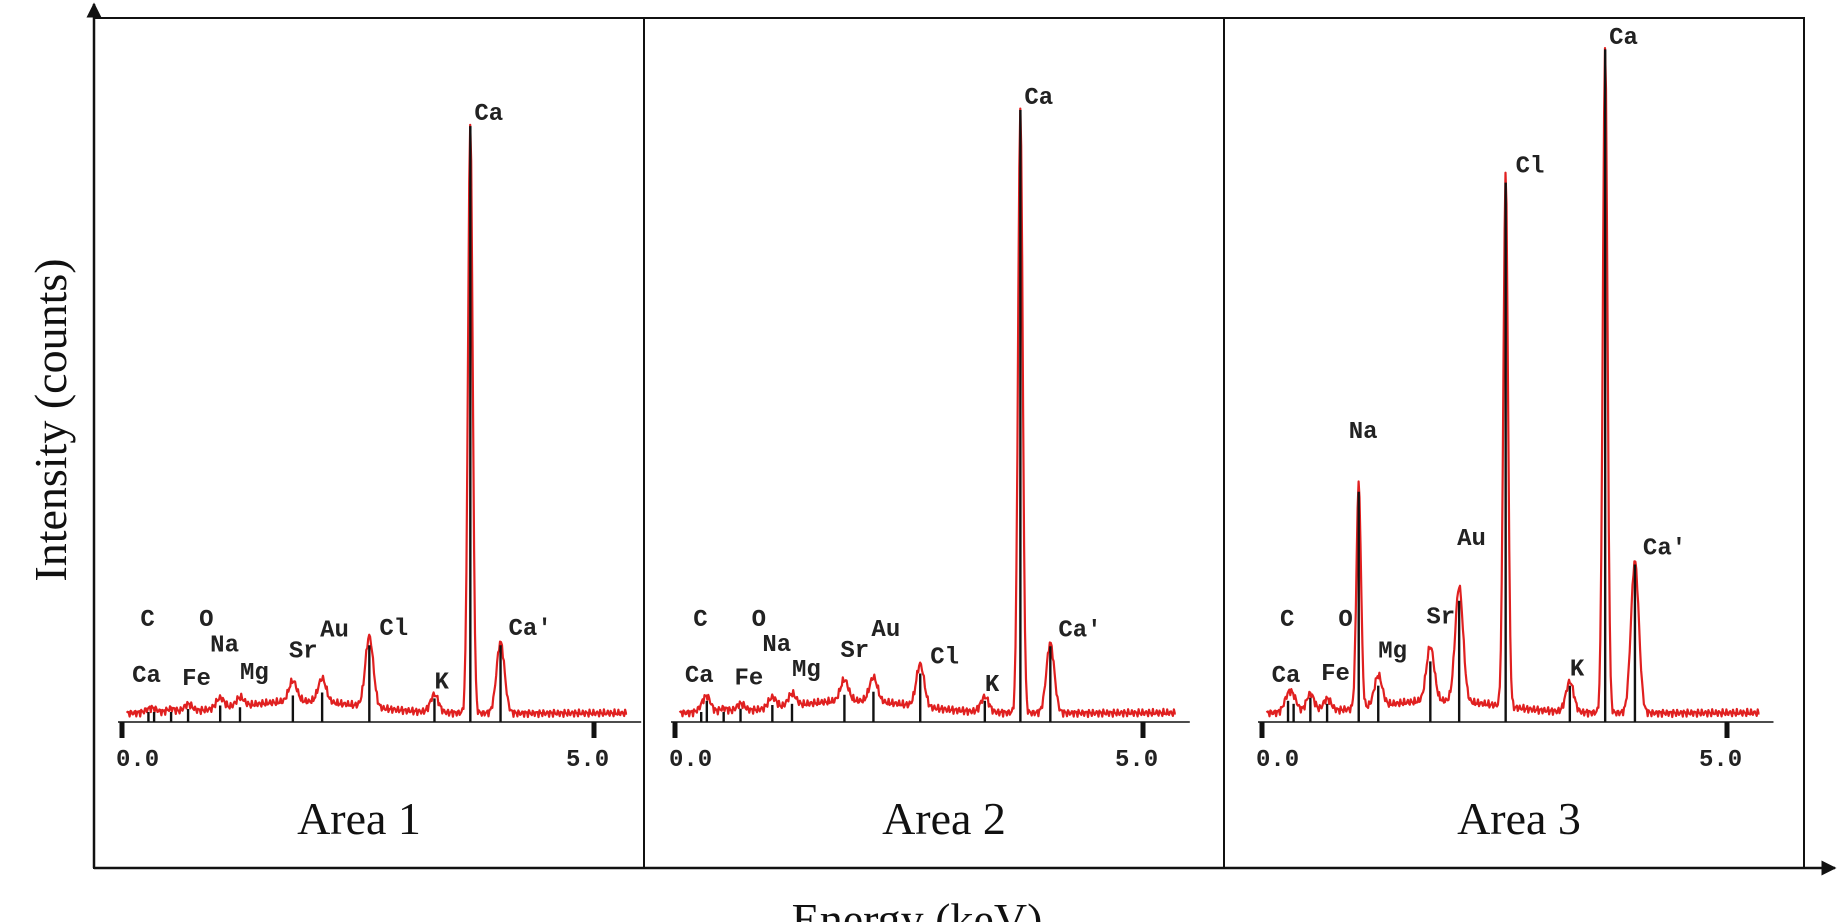  Describe the element at coordinates (944, 818) in the screenshot. I see `panel-title: Area 2` at that location.